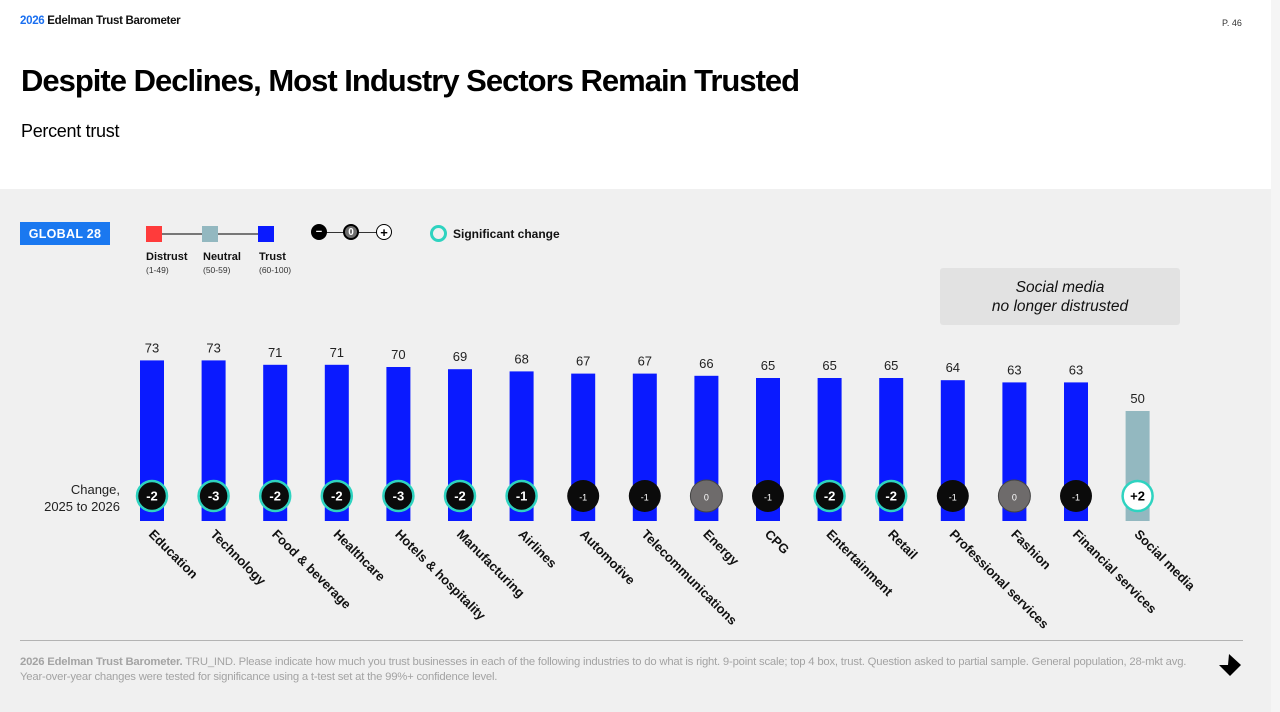 The height and width of the screenshot is (712, 1280). Describe the element at coordinates (154, 234) in the screenshot. I see `legend-distrust-swatch` at that location.